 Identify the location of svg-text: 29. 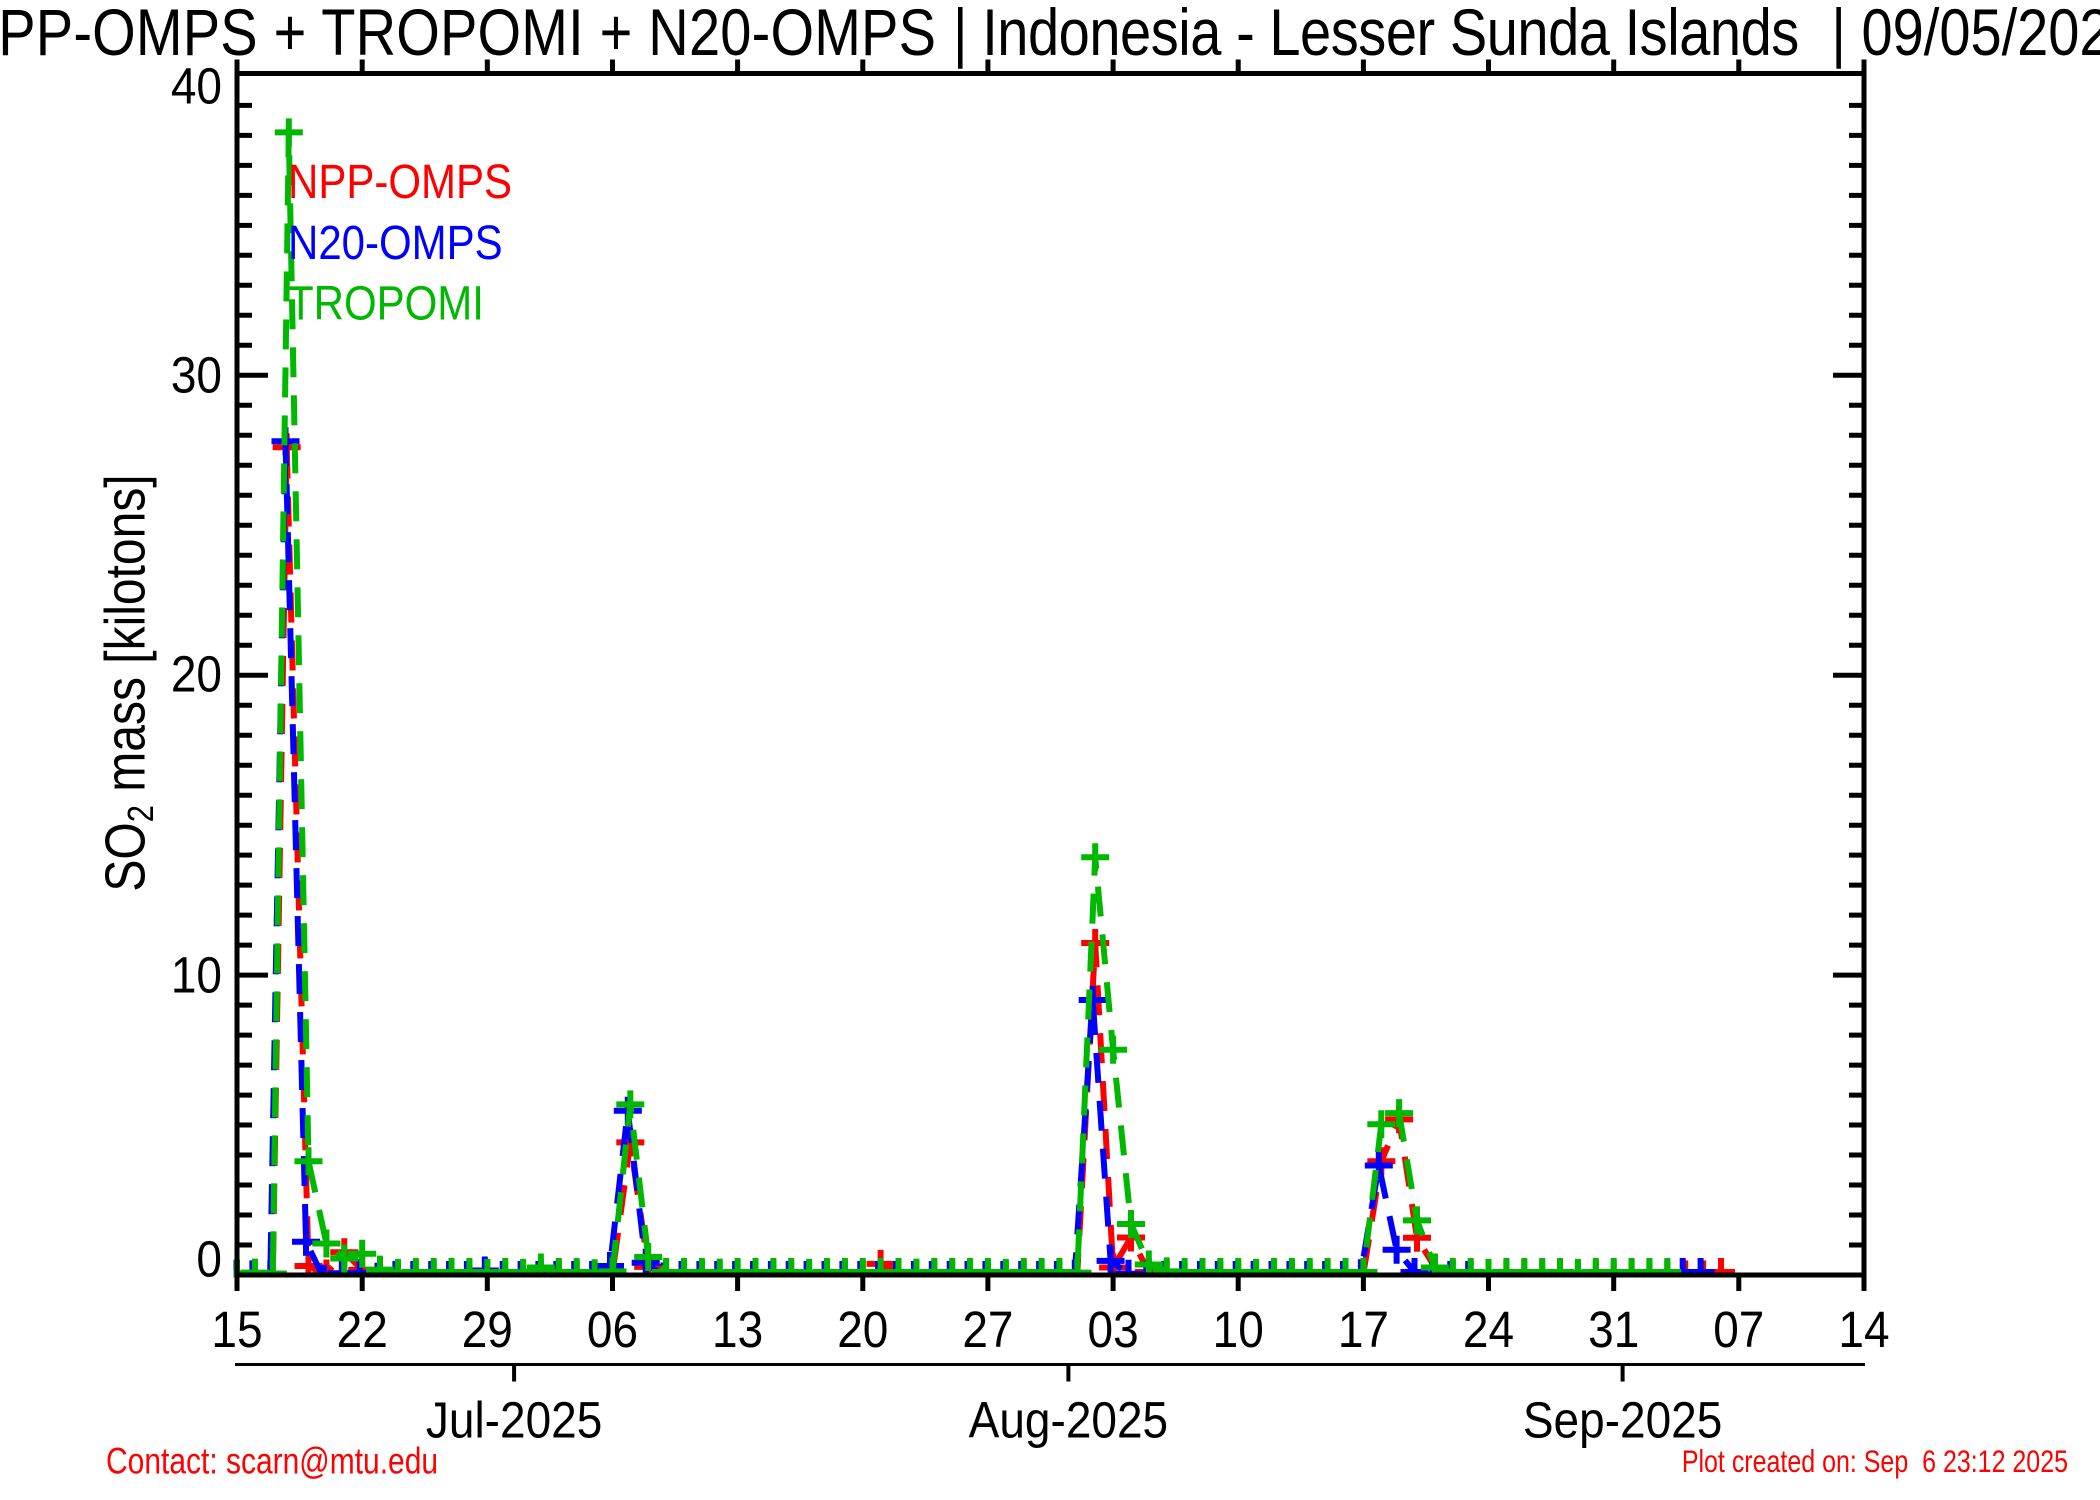
(487, 1330).